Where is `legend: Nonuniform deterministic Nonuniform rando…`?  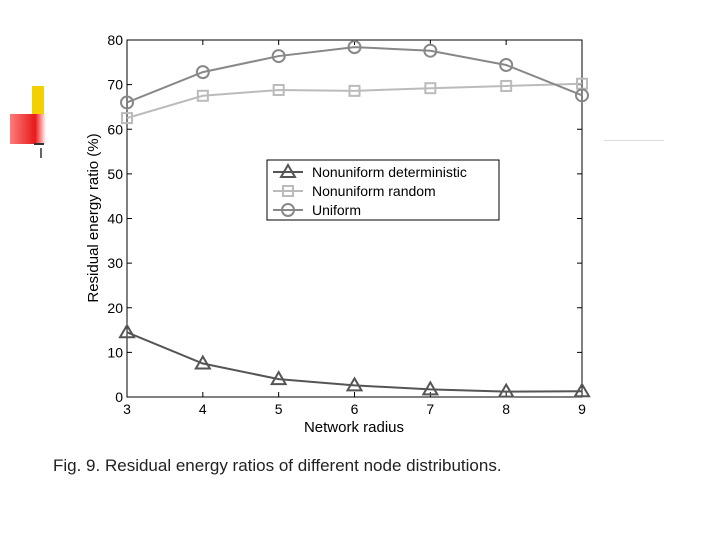
legend: Nonuniform deterministic Nonuniform rando… is located at coordinates (383, 190).